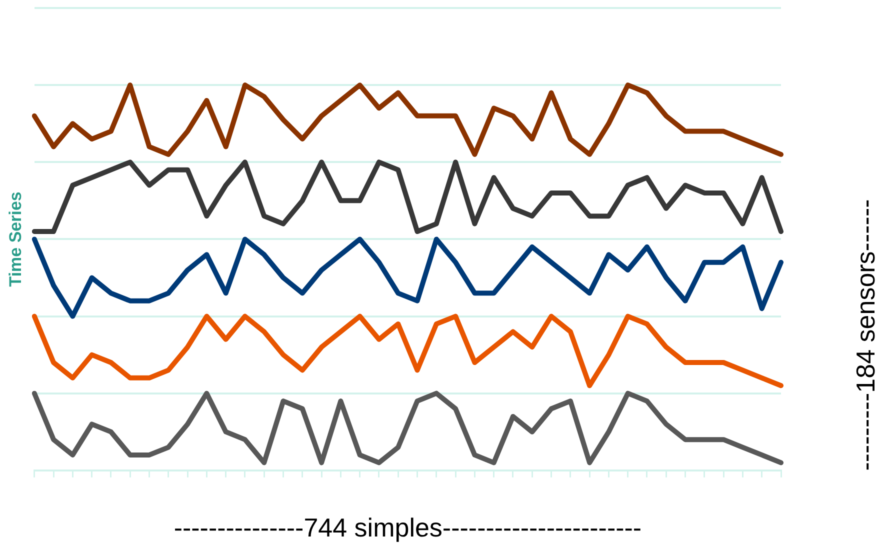 Image resolution: width=881 pixels, height=549 pixels. I want to click on y2-axis-title: ---------184 sensors------, so click(865, 335).